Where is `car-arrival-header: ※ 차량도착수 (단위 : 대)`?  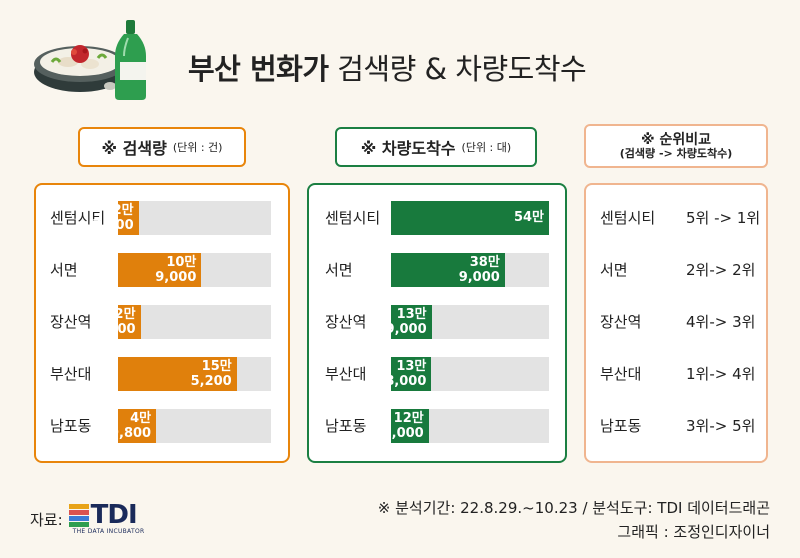
car-arrival-header: ※ 차량도착수 (단위 : 대) is located at coordinates (436, 147).